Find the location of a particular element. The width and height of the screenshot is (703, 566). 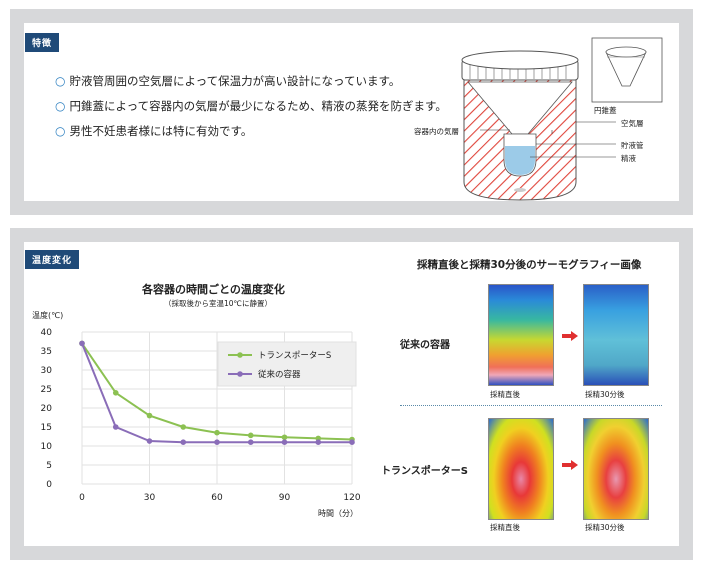

label-storage-tube: 貯液管 is located at coordinates (632, 145).